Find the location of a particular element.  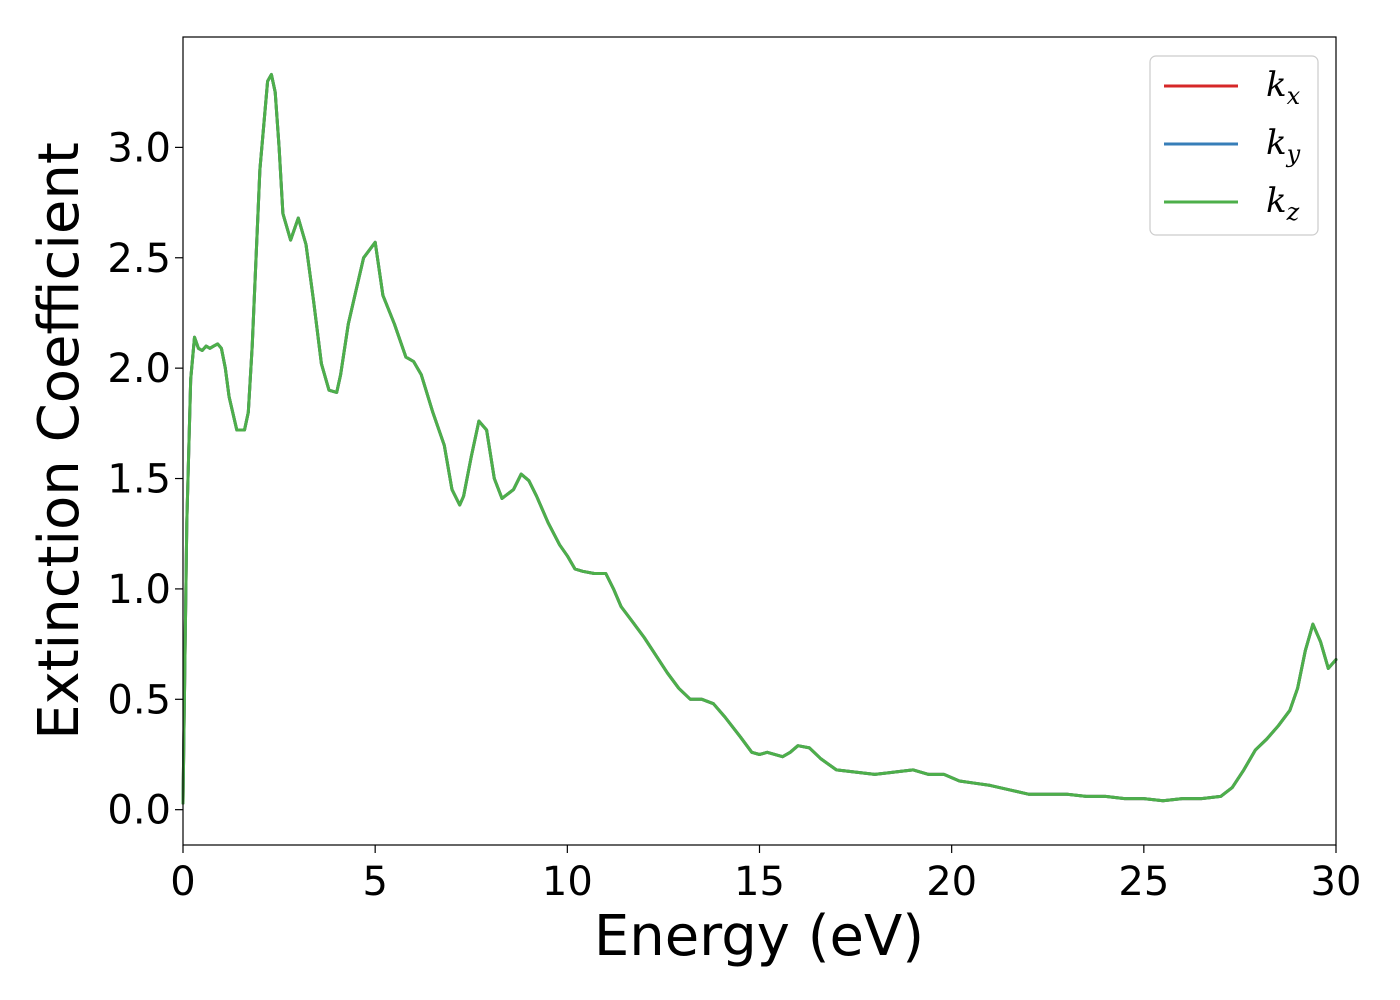

x-tick-label: 30 is located at coordinates (1336, 882).